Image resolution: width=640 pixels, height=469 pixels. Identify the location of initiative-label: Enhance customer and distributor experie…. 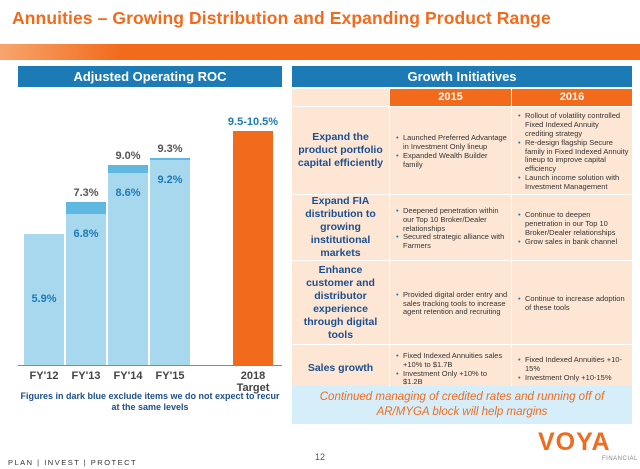
(340, 302).